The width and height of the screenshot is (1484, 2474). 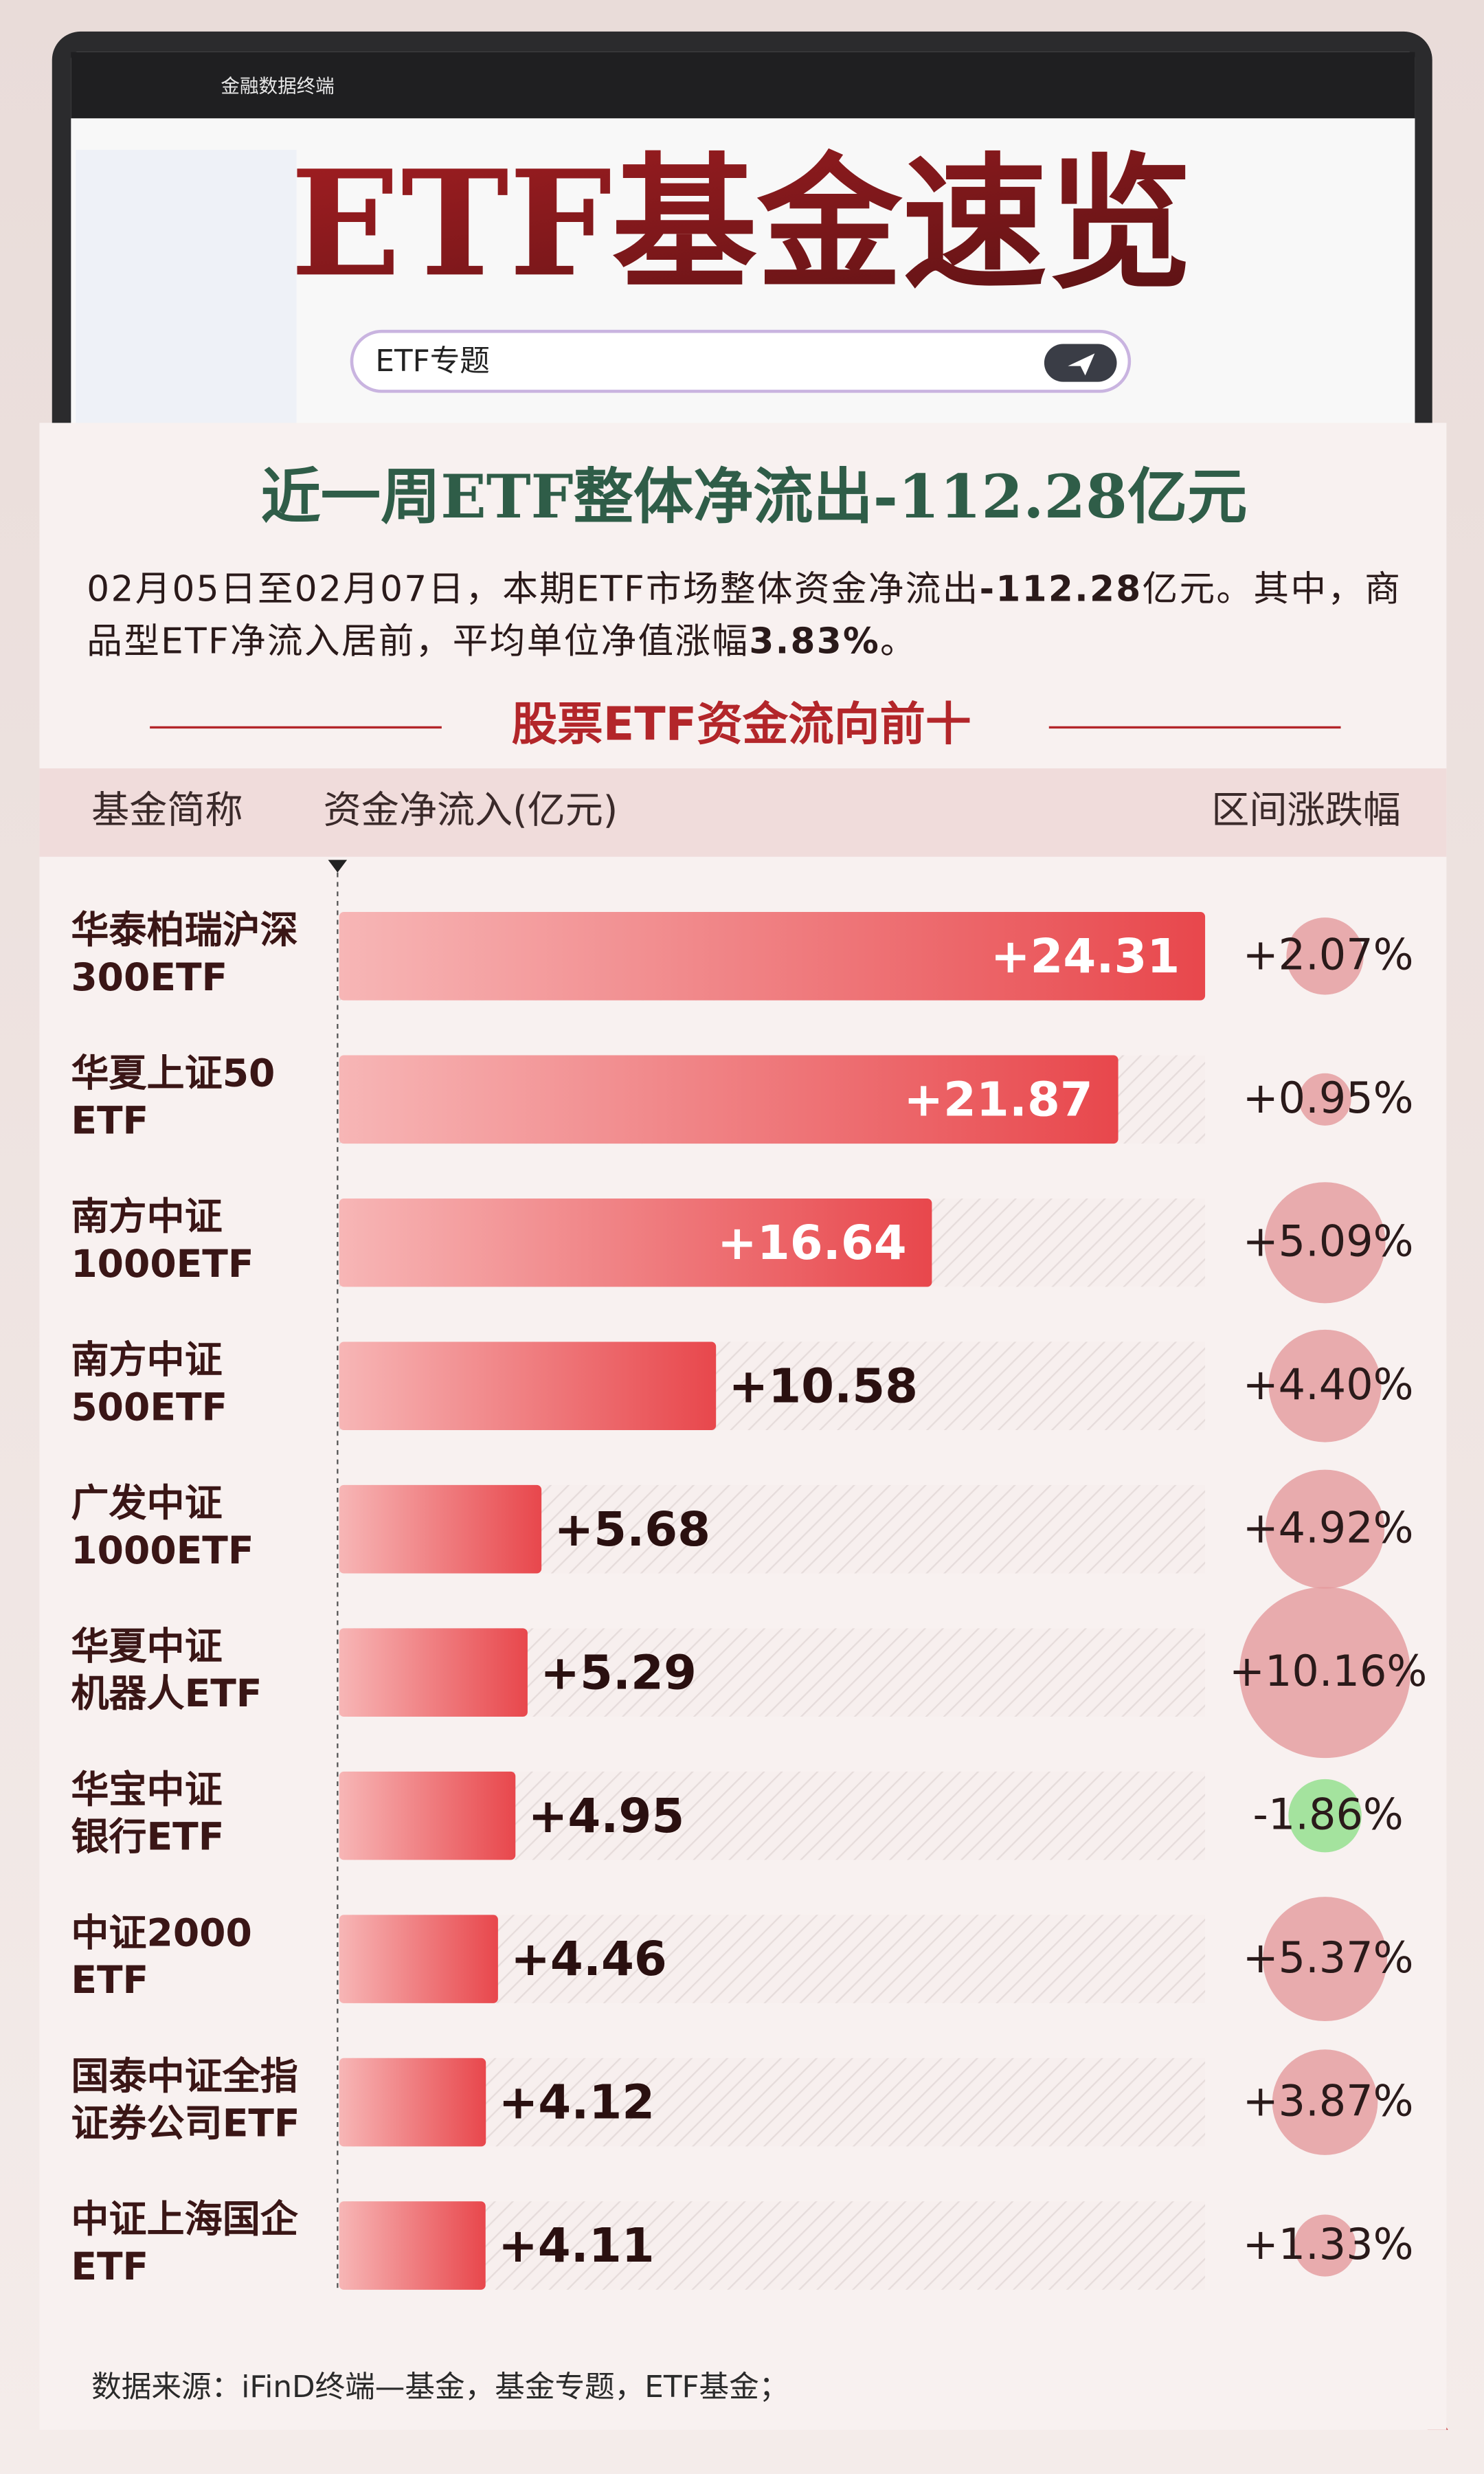 What do you see at coordinates (166, 1693) in the screenshot?
I see `category-label: 机器人ETF` at bounding box center [166, 1693].